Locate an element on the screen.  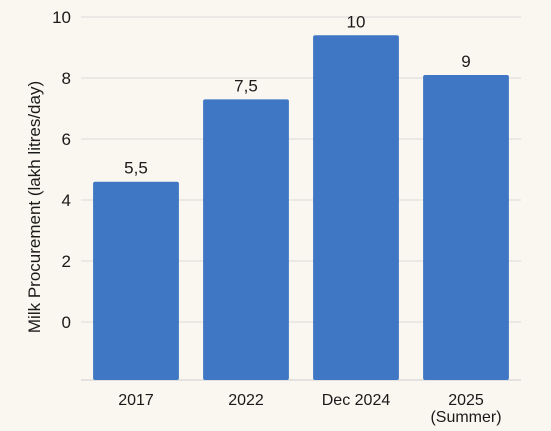
data-label: 5,5 is located at coordinates (136, 168).